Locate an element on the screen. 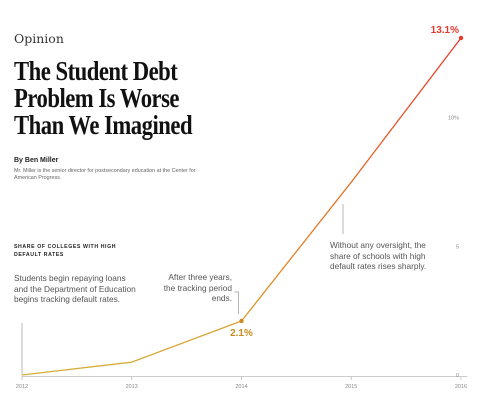 This screenshot has height=401, width=480. x-tick-label: 2015 is located at coordinates (351, 387).